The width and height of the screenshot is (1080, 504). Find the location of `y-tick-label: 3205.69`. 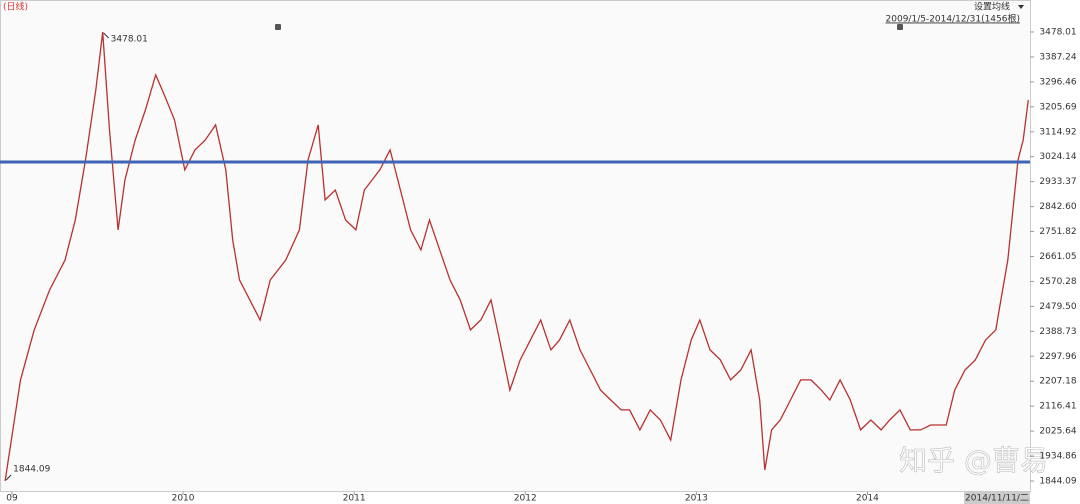

y-tick-label: 3205.69 is located at coordinates (1057, 107).